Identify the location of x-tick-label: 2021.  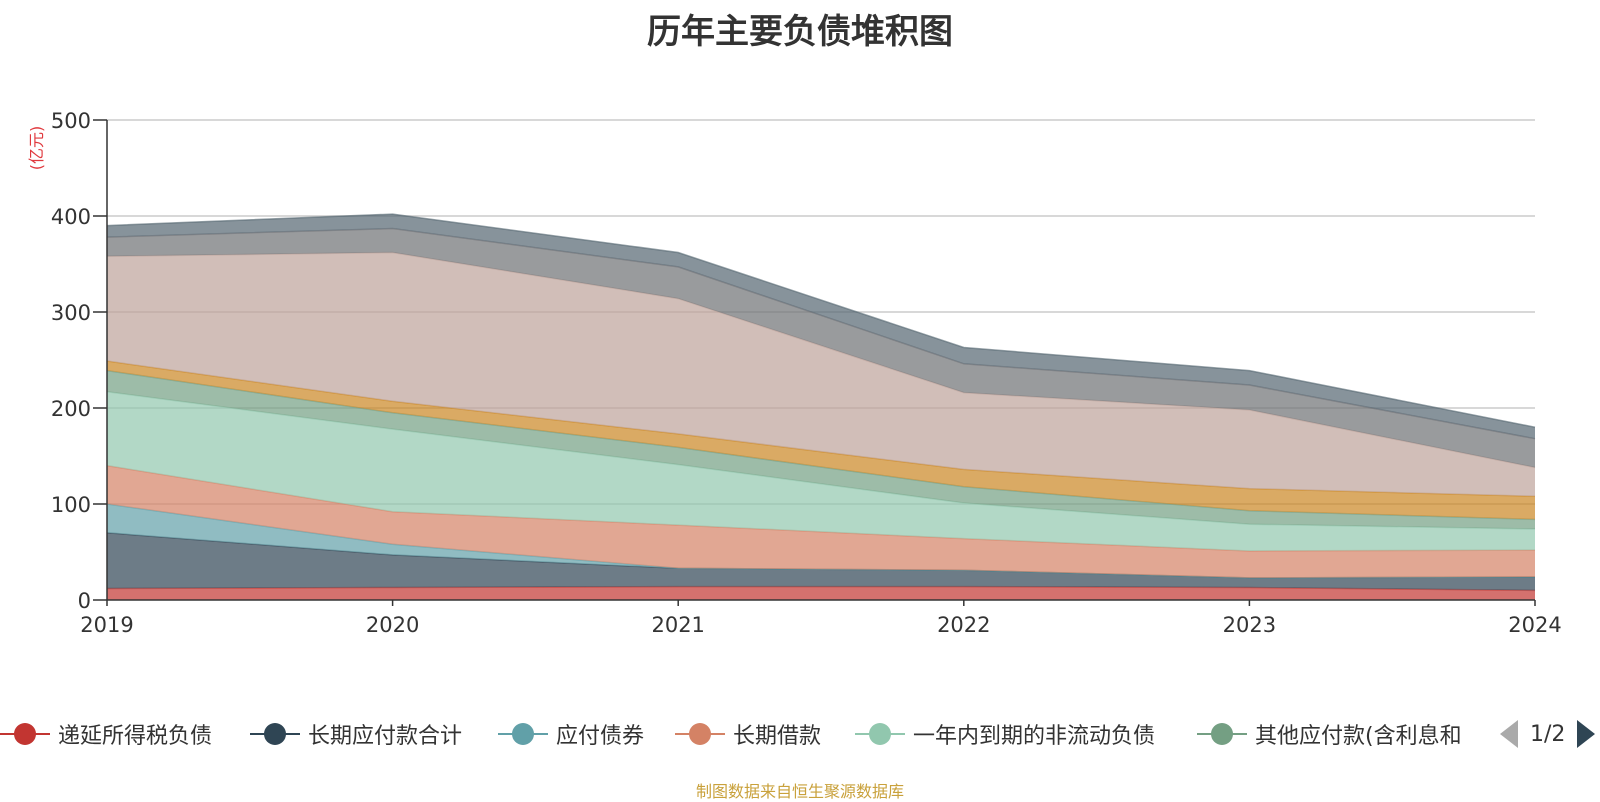
(677, 625).